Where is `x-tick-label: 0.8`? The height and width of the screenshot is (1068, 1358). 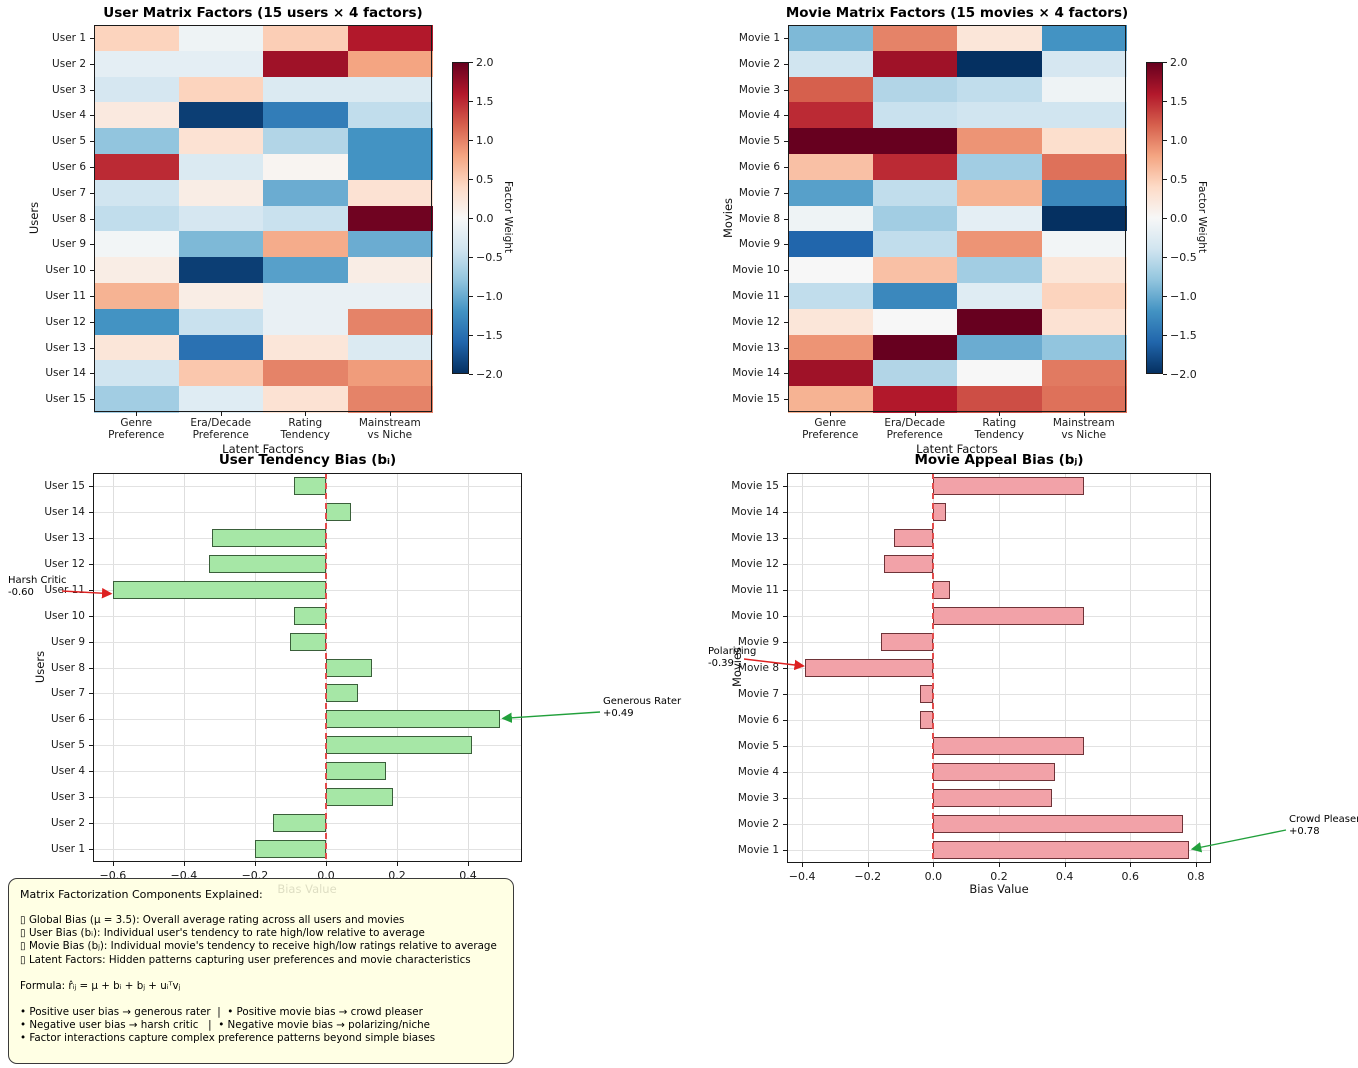
x-tick-label: 0.8 is located at coordinates (1196, 876).